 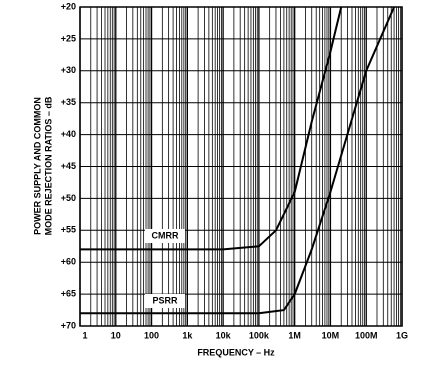 I want to click on x-tick-label: 1G, so click(x=402, y=335).